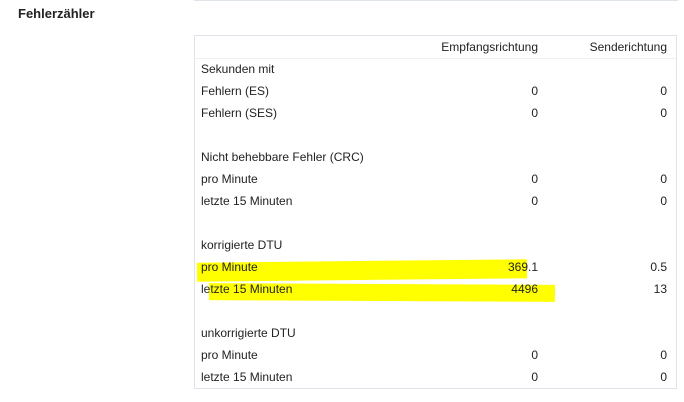 This screenshot has height=402, width=684. Describe the element at coordinates (628, 47) in the screenshot. I see `column-header-tx: Senderichtung` at that location.